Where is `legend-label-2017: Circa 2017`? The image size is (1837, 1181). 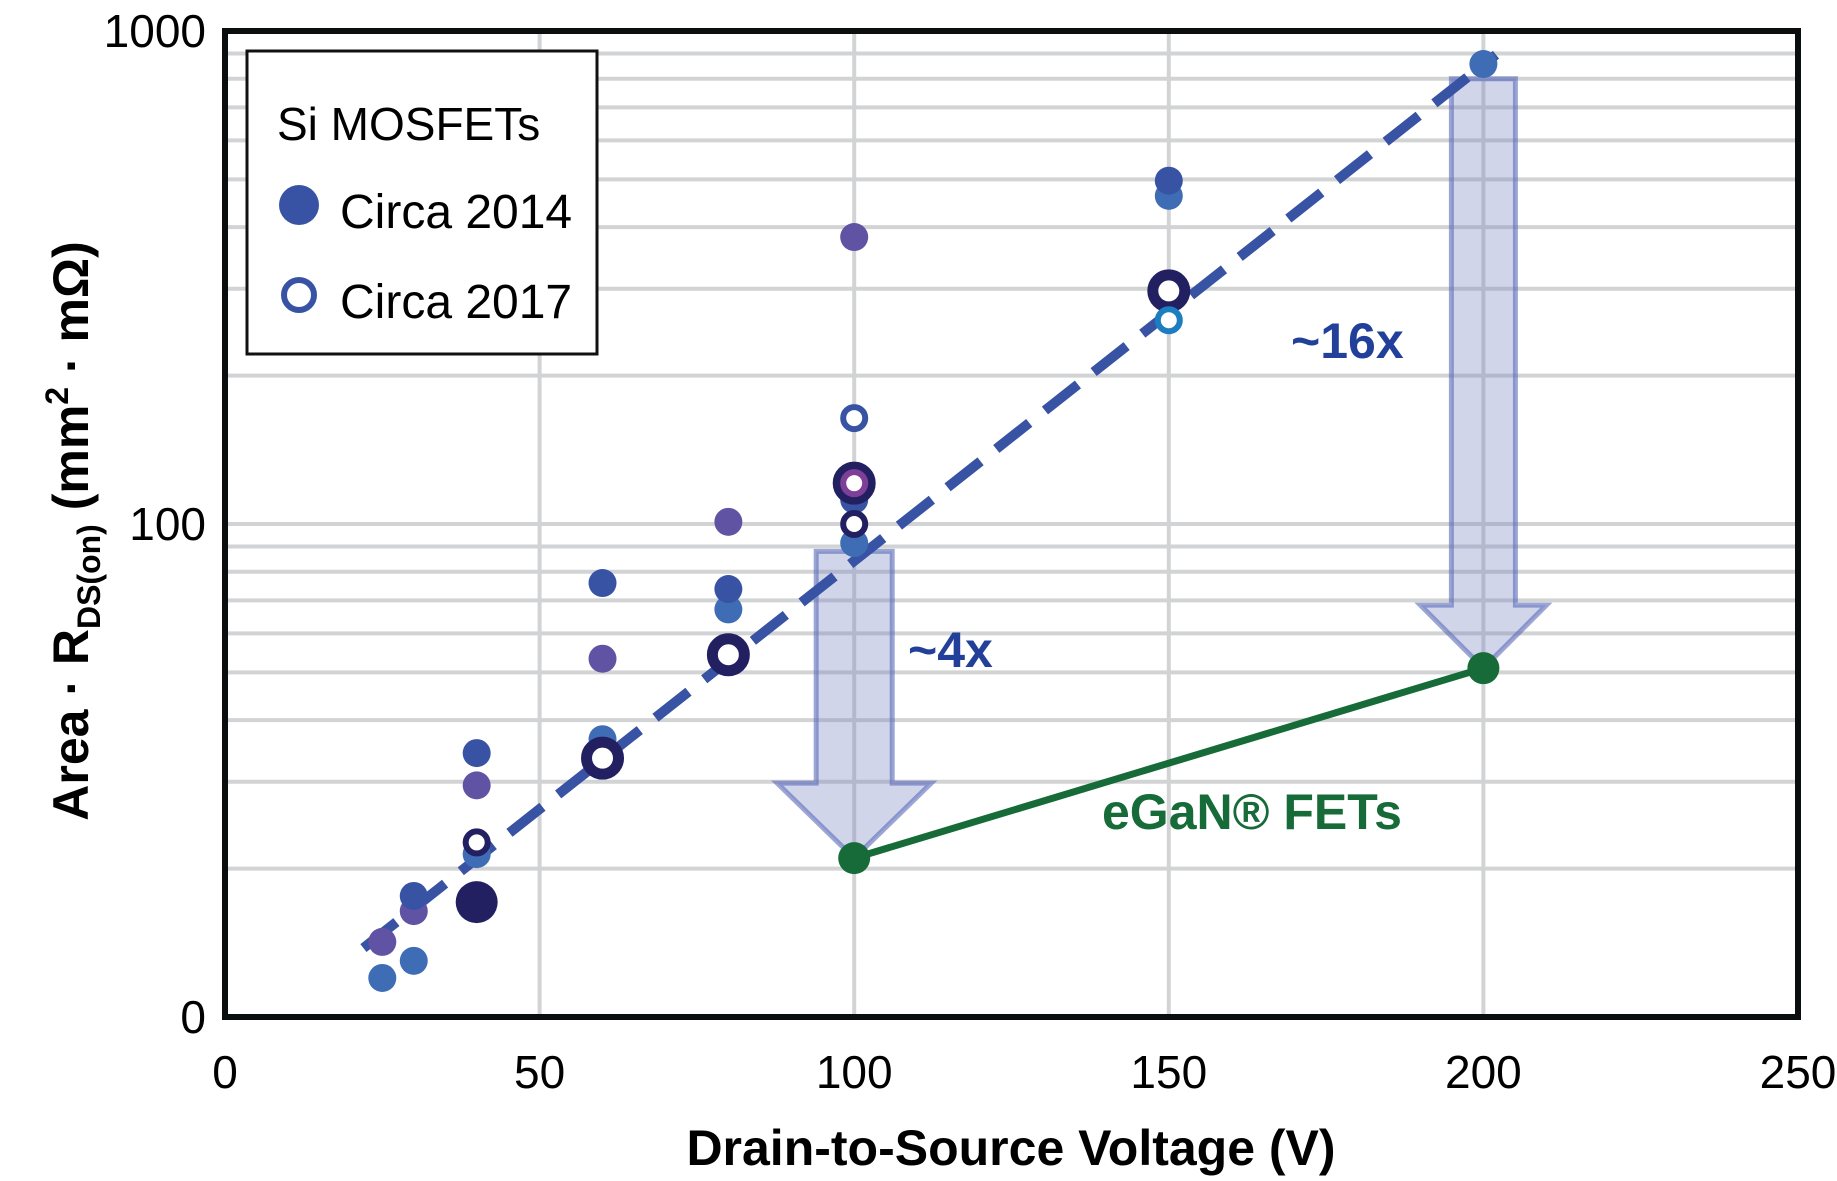 legend-label-2017: Circa 2017 is located at coordinates (456, 302).